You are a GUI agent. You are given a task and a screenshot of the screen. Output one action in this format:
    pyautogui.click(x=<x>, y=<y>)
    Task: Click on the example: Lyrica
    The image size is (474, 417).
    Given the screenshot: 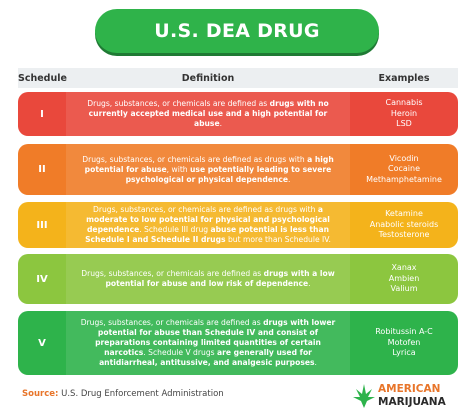 What is the action you would take?
    pyautogui.click(x=404, y=353)
    